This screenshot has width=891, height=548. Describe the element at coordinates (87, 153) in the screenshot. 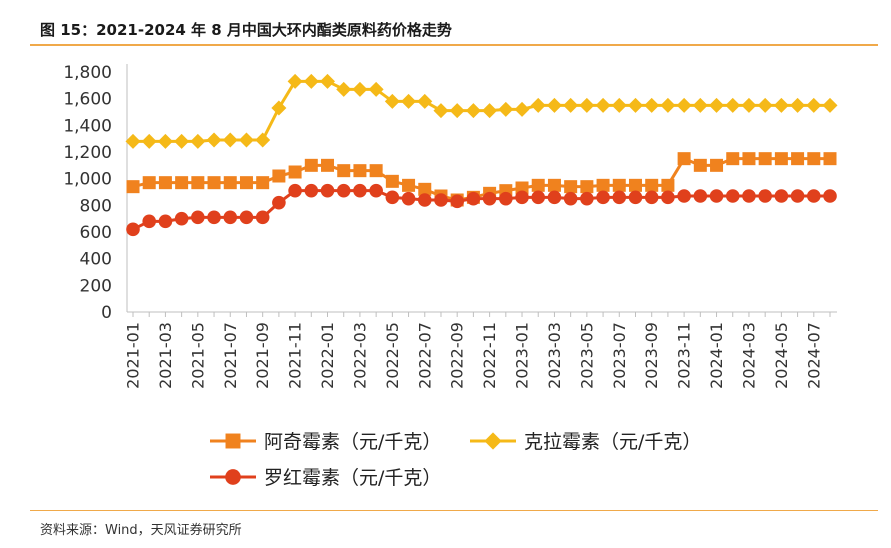

I see `y-tick-label: 1,200` at that location.